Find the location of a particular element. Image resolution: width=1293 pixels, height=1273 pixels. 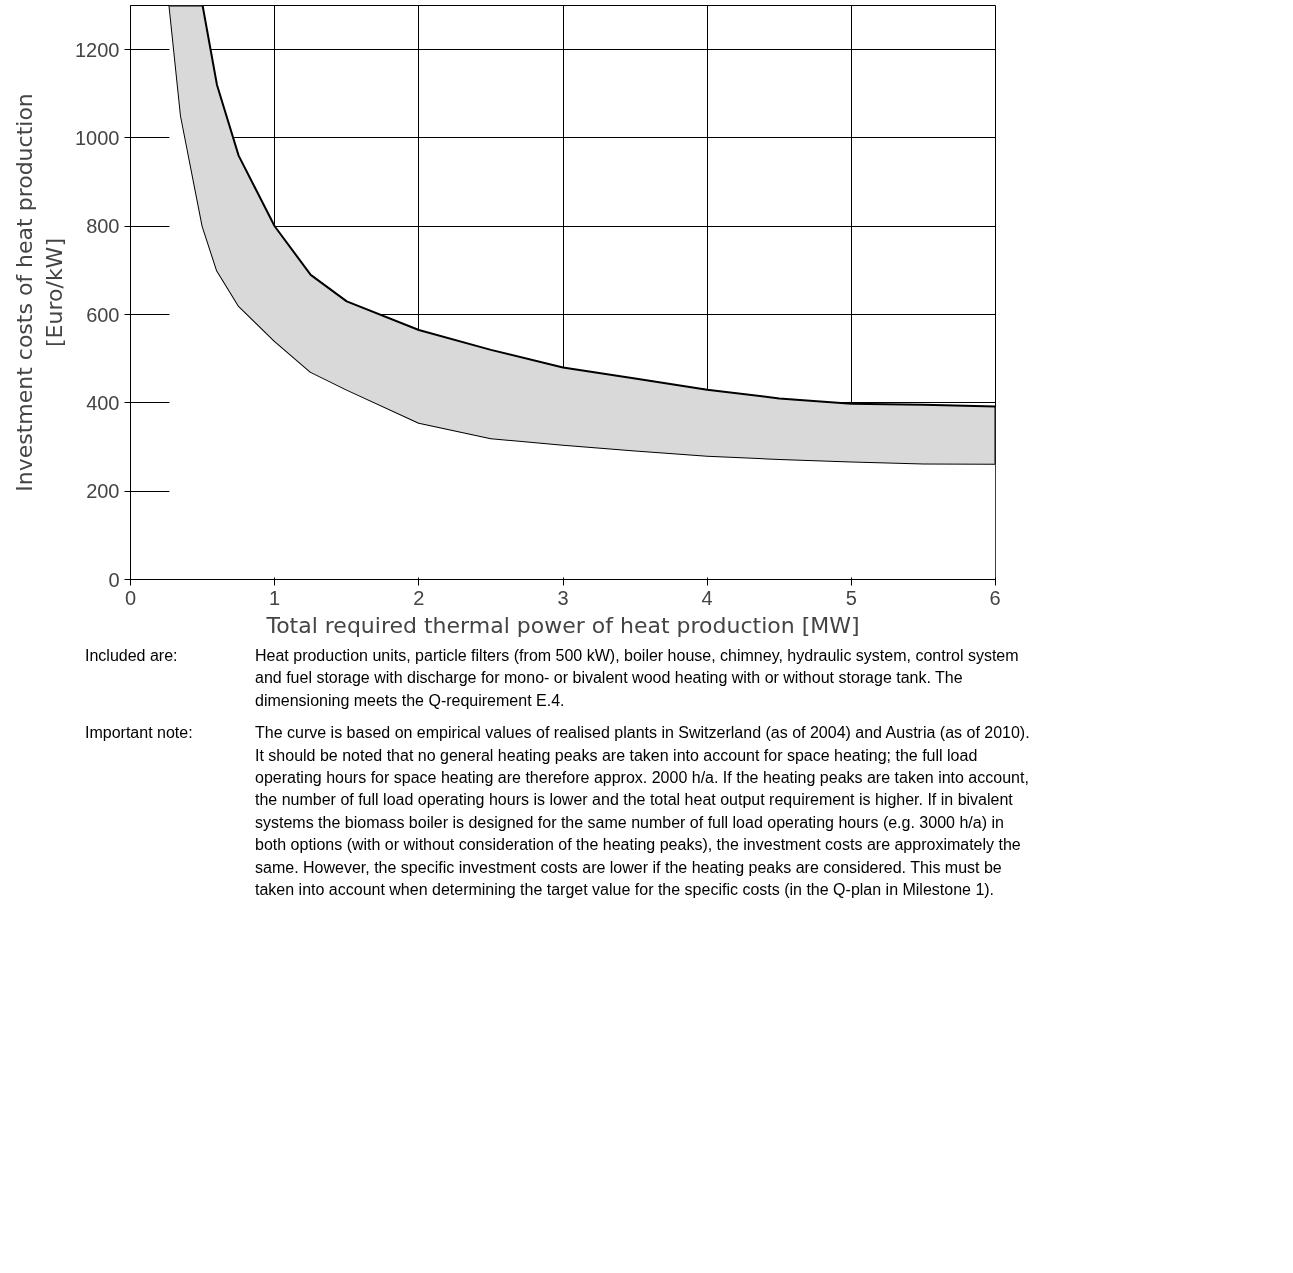

x-tick-label: 1 is located at coordinates (275, 597).